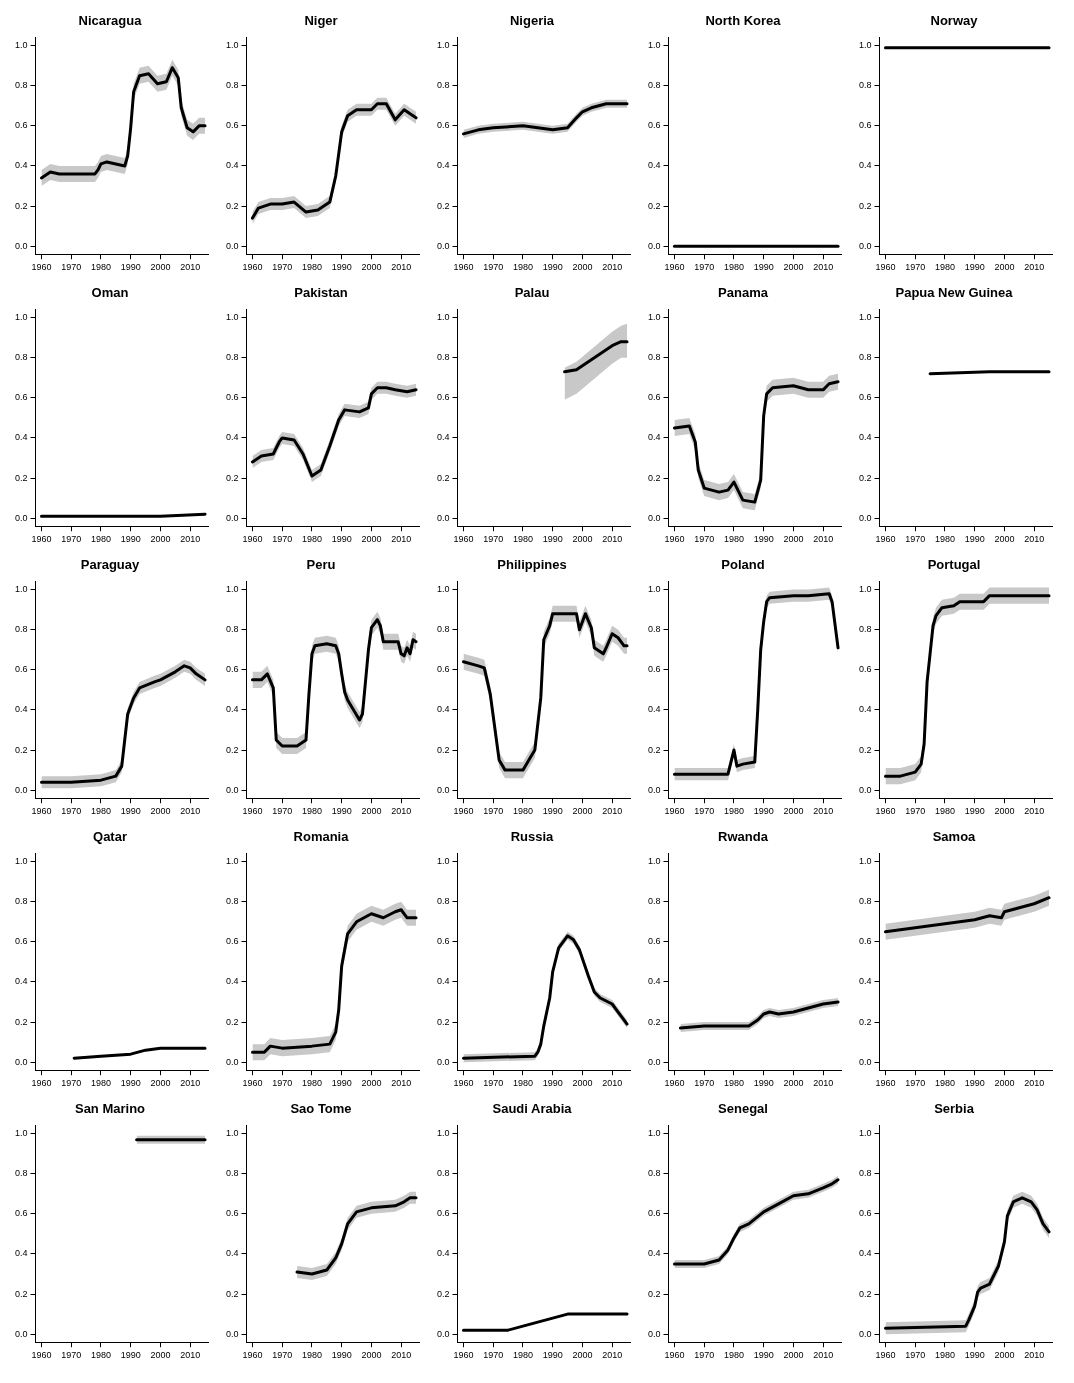  I want to click on chart-title: San Marino, so click(110, 1109).